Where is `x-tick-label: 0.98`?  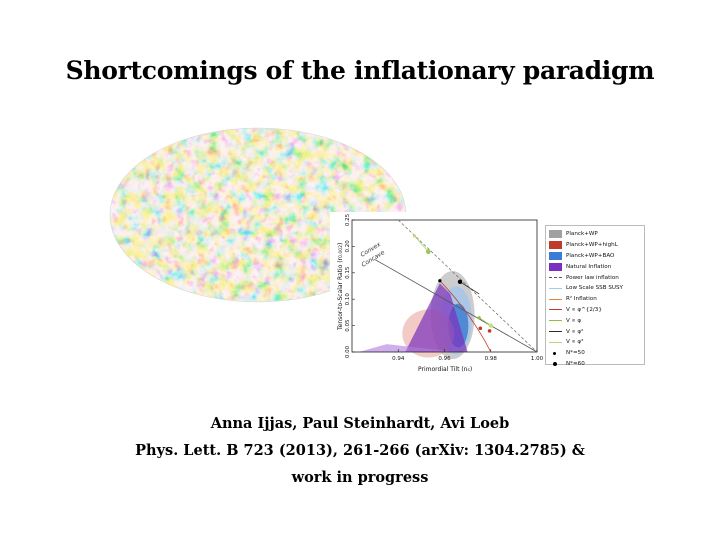
x-tick-label: 0.98 is located at coordinates (491, 359).